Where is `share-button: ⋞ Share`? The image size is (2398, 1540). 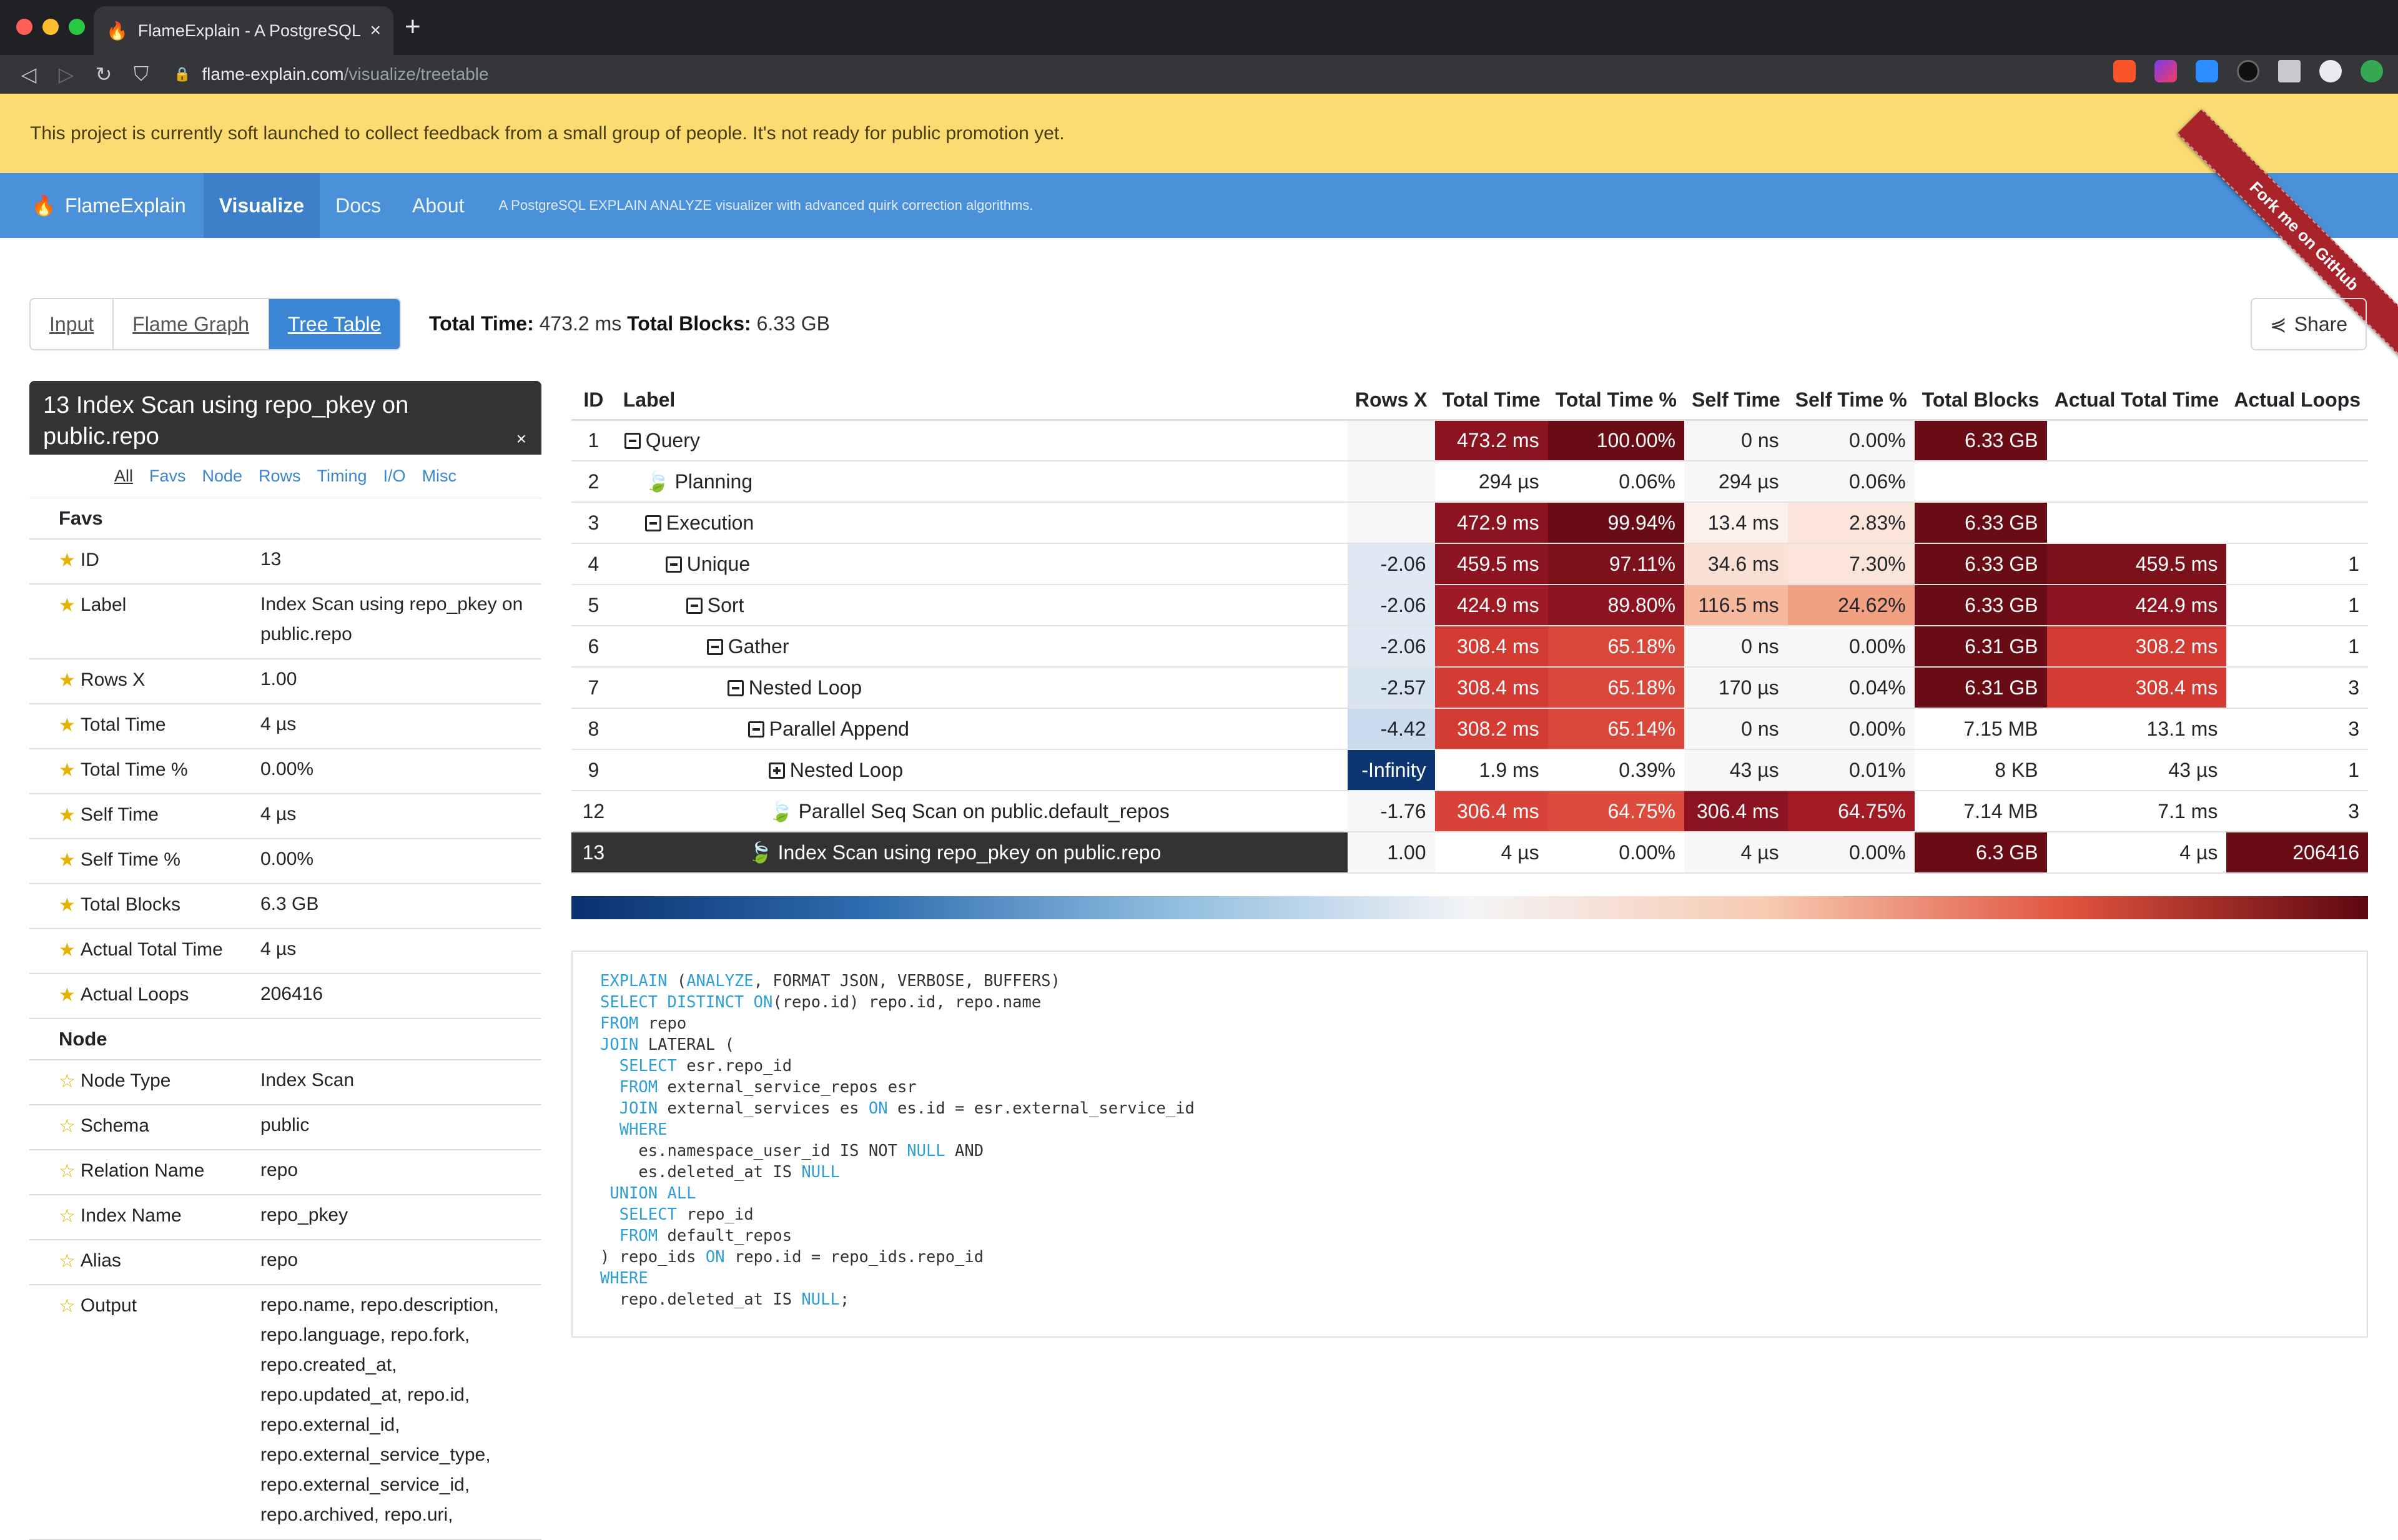 share-button: ⋞ Share is located at coordinates (2309, 324).